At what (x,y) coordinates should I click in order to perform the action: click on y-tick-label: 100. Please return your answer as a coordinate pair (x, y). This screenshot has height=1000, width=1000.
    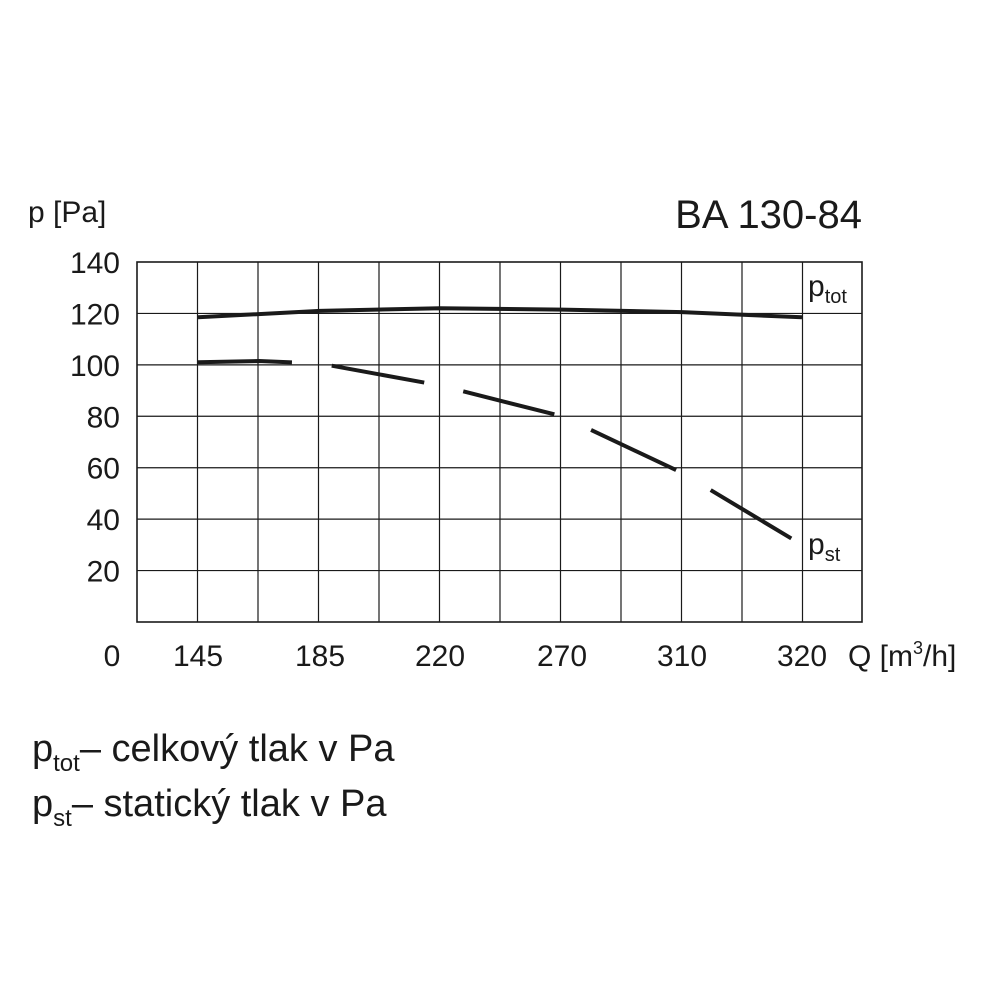
    Looking at the image, I should click on (95, 366).